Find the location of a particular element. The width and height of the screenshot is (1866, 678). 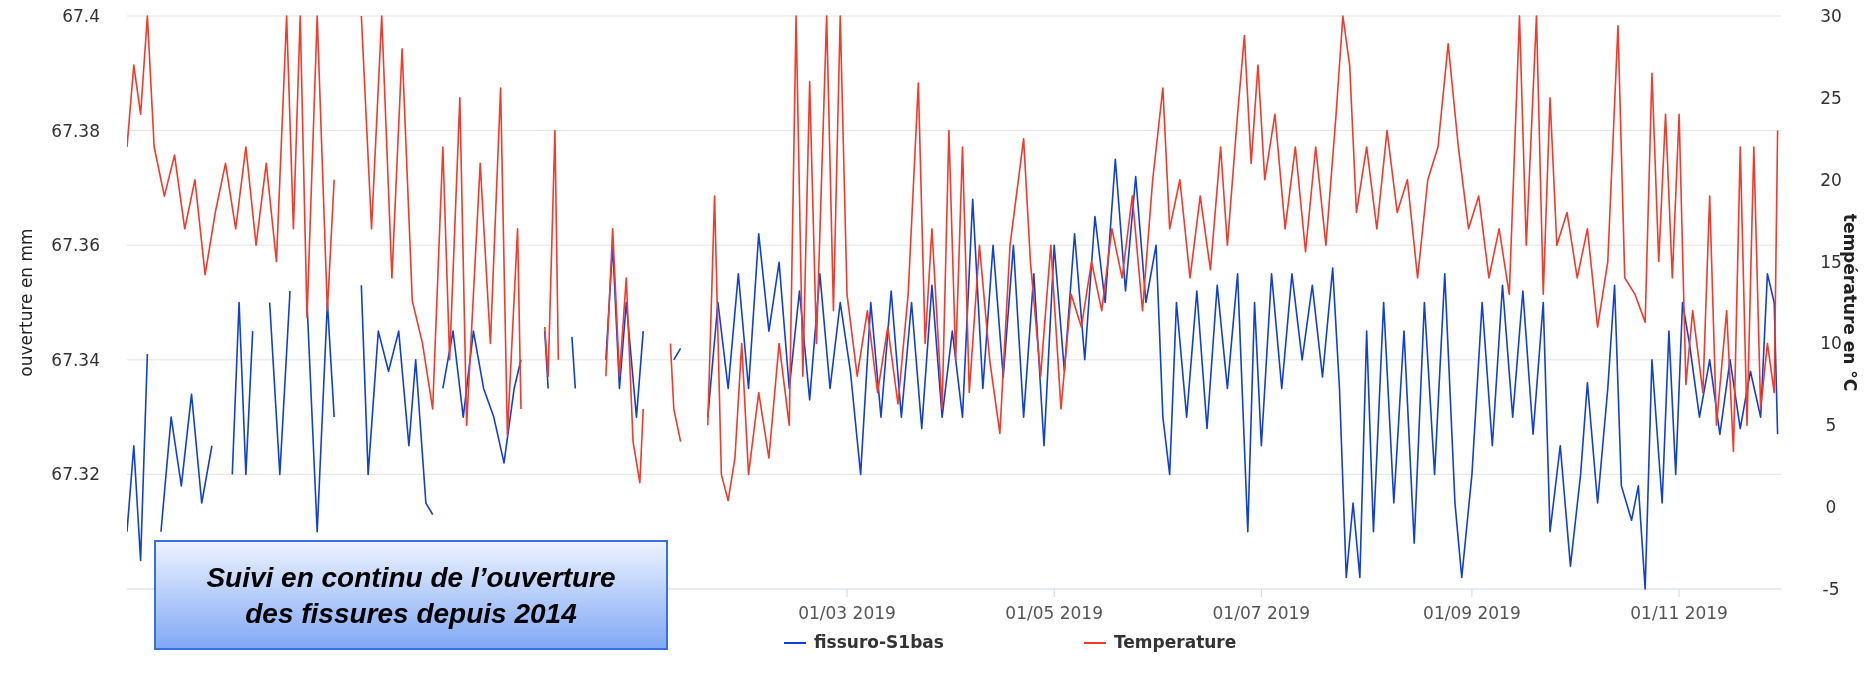

y-tick-label: 67.4 is located at coordinates (81, 16).